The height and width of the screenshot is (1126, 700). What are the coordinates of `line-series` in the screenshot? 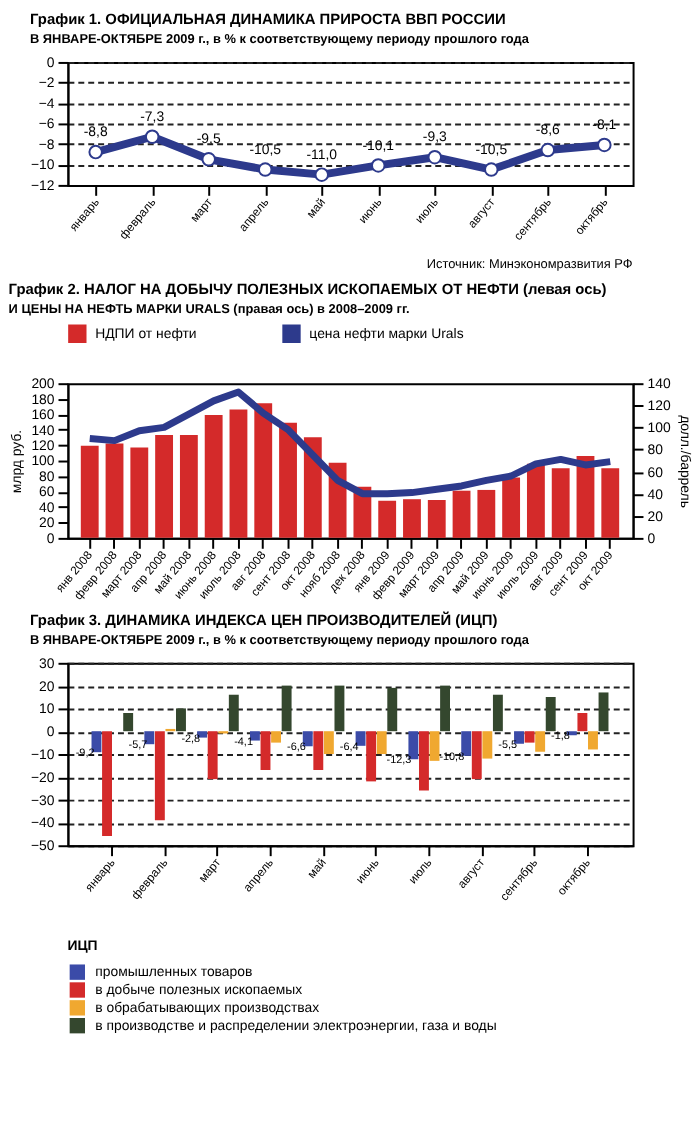 It's located at (350, 443).